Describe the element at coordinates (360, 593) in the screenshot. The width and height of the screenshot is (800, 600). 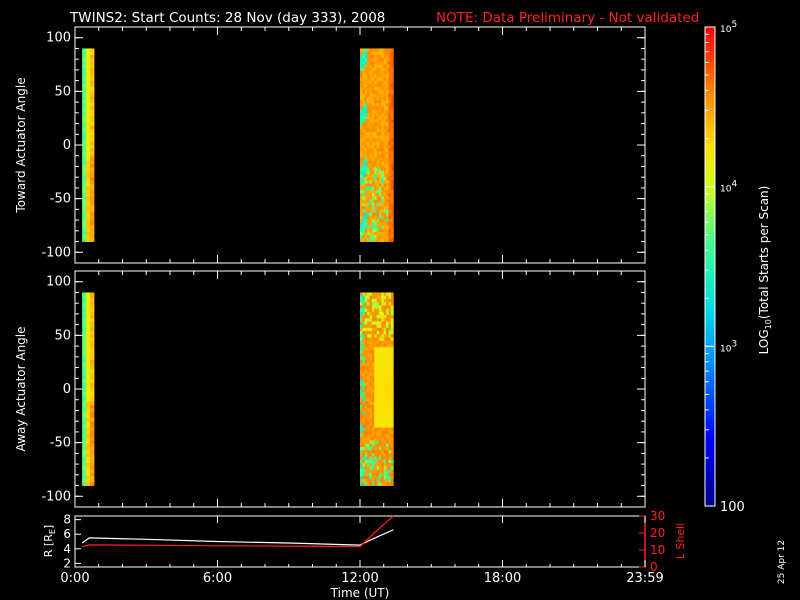
I see `xlabel-time: Time (UT)` at that location.